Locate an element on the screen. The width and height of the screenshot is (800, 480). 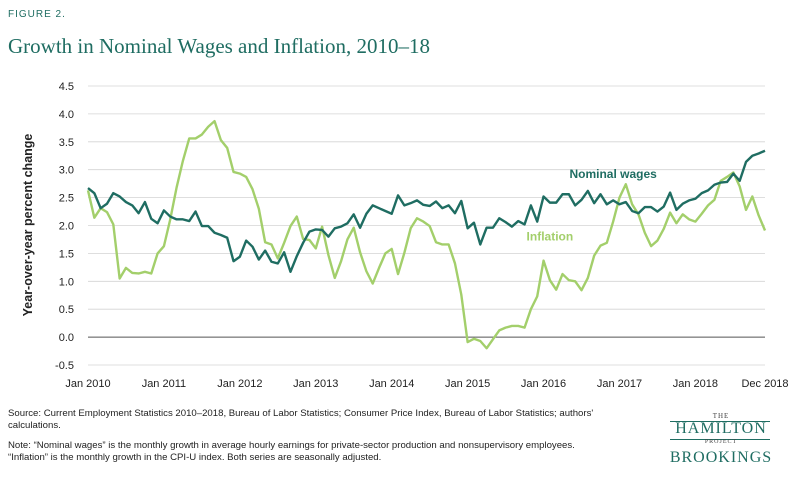
x-tick-label: Jan 2015 is located at coordinates (467, 384).